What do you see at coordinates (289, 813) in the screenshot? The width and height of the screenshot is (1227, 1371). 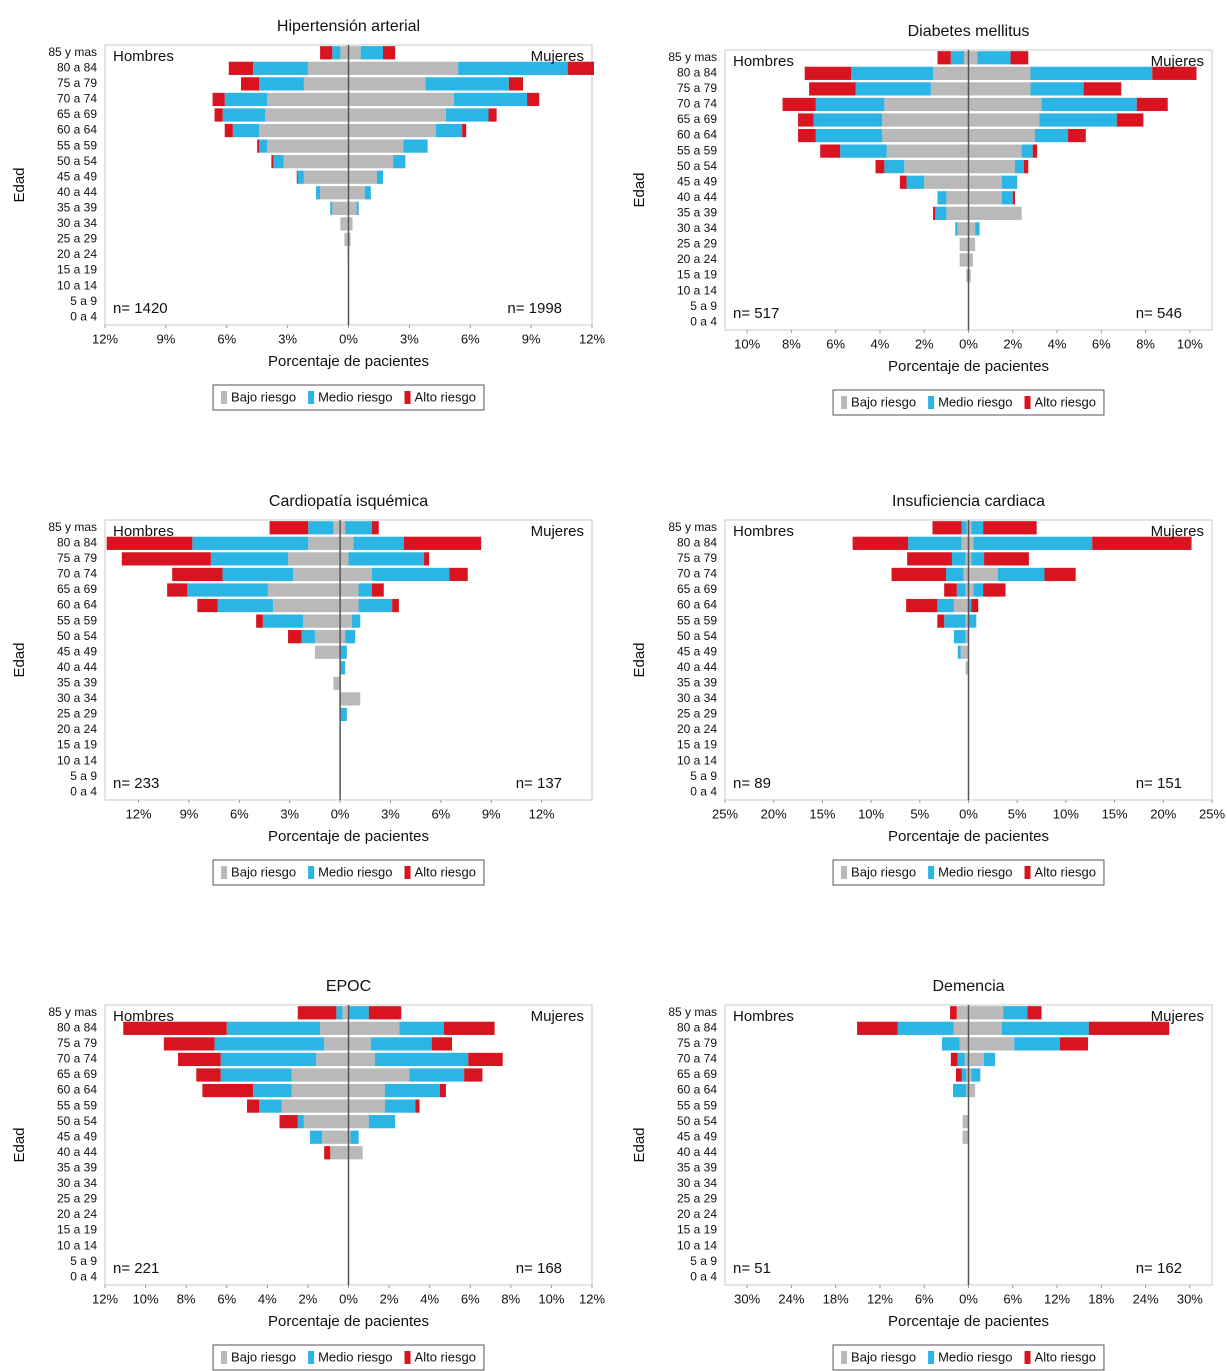 I see `x-tick-label: 3%` at bounding box center [289, 813].